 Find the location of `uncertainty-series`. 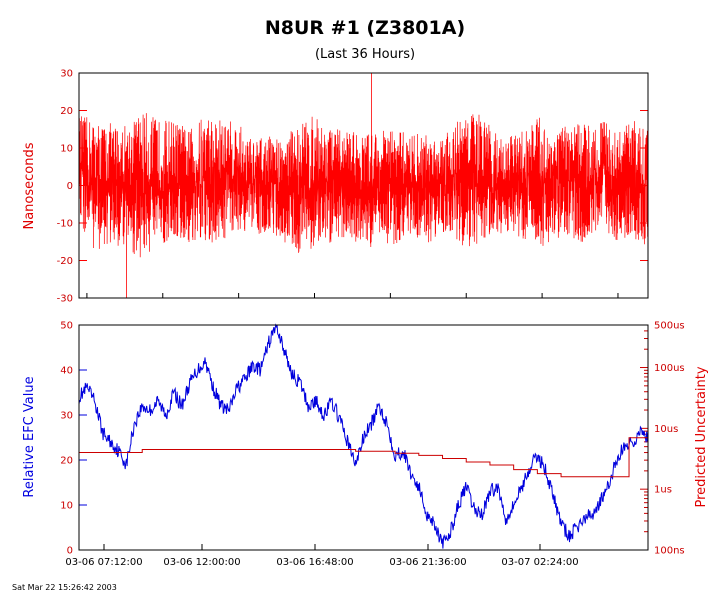

uncertainty-series is located at coordinates (364, 457).